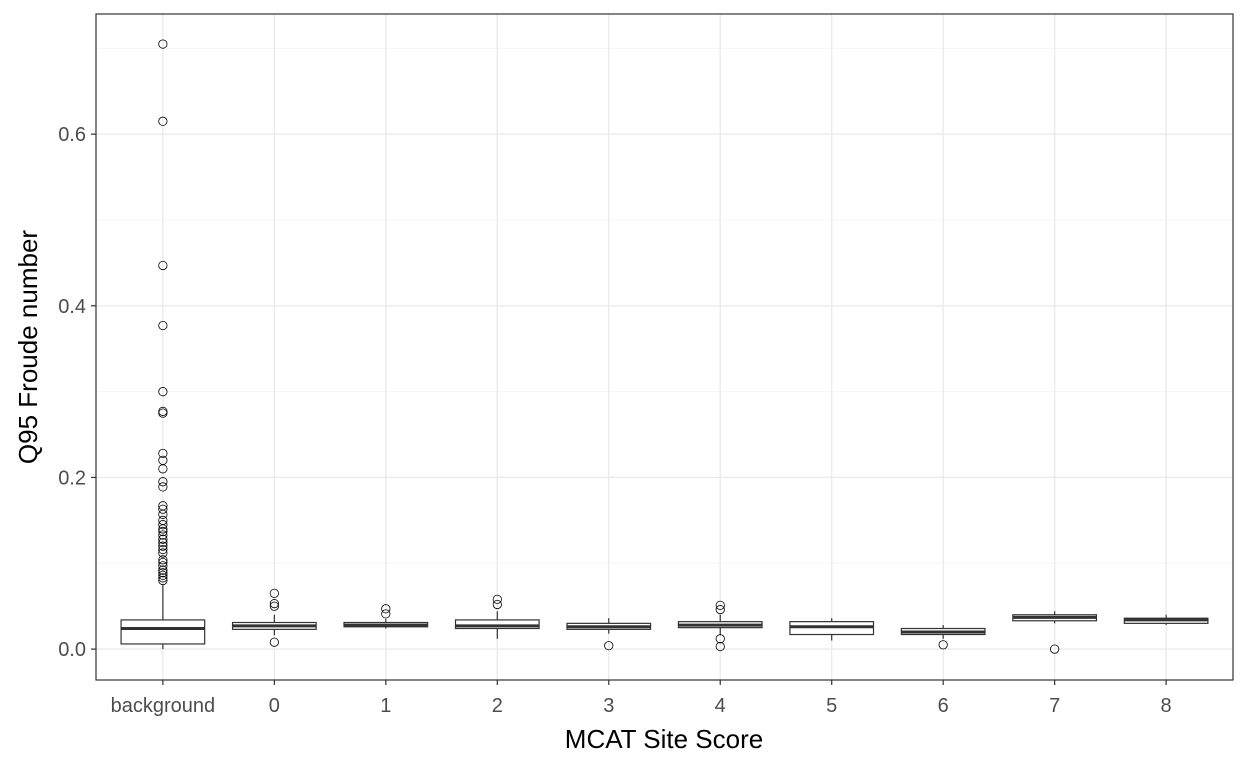 The image size is (1248, 768). What do you see at coordinates (664, 739) in the screenshot?
I see `x-axis-title: MCAT Site Score` at bounding box center [664, 739].